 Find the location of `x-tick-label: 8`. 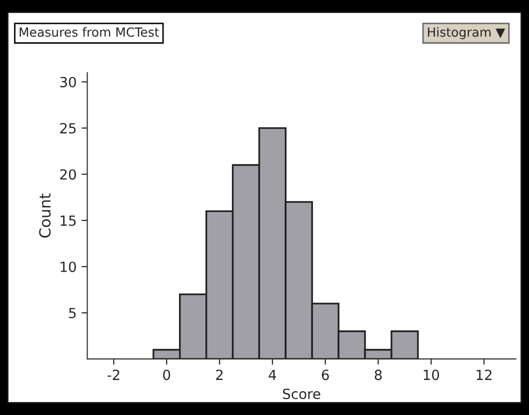

x-tick-label: 8 is located at coordinates (378, 375).